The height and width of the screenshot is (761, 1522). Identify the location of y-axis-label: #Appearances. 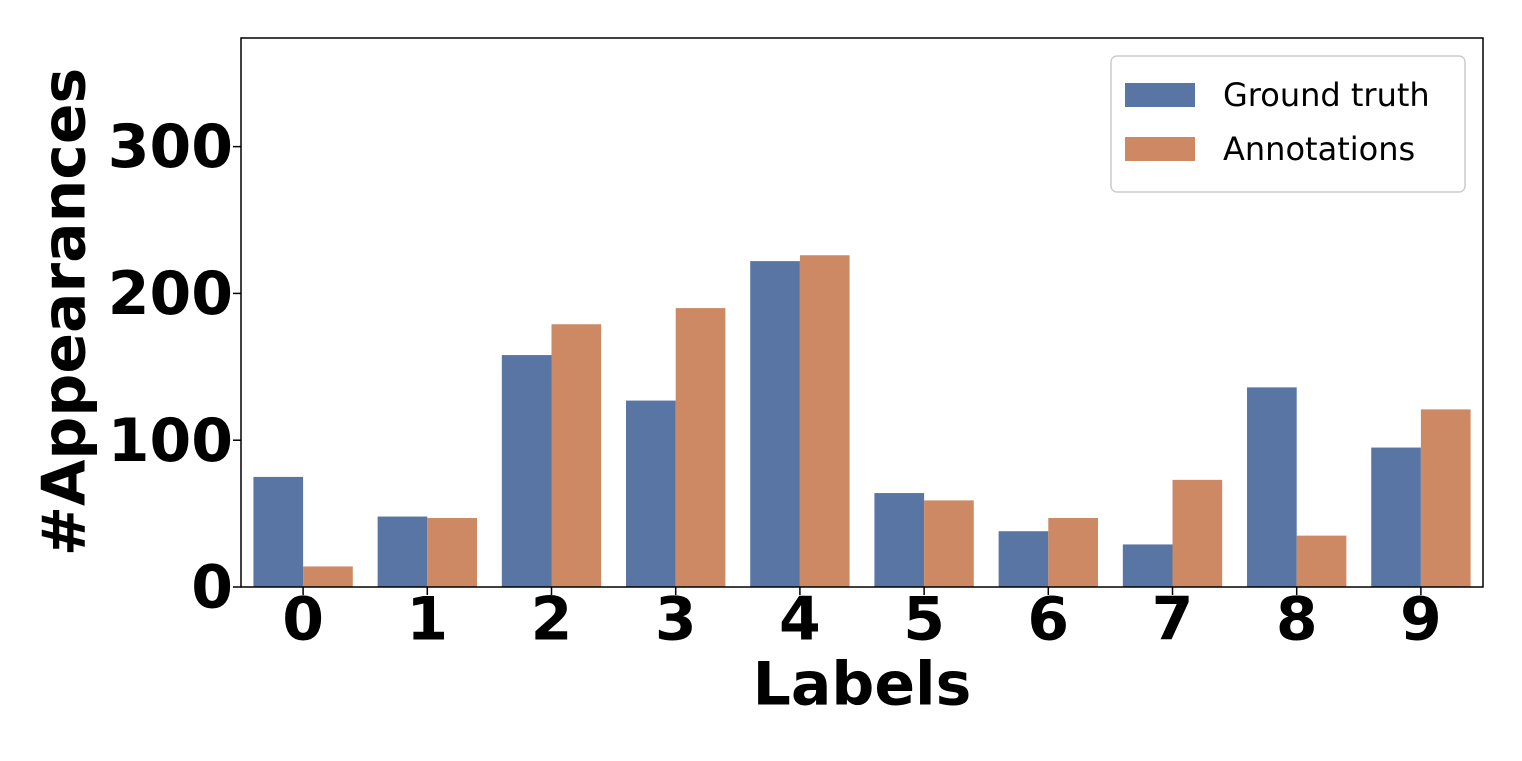
(65, 312).